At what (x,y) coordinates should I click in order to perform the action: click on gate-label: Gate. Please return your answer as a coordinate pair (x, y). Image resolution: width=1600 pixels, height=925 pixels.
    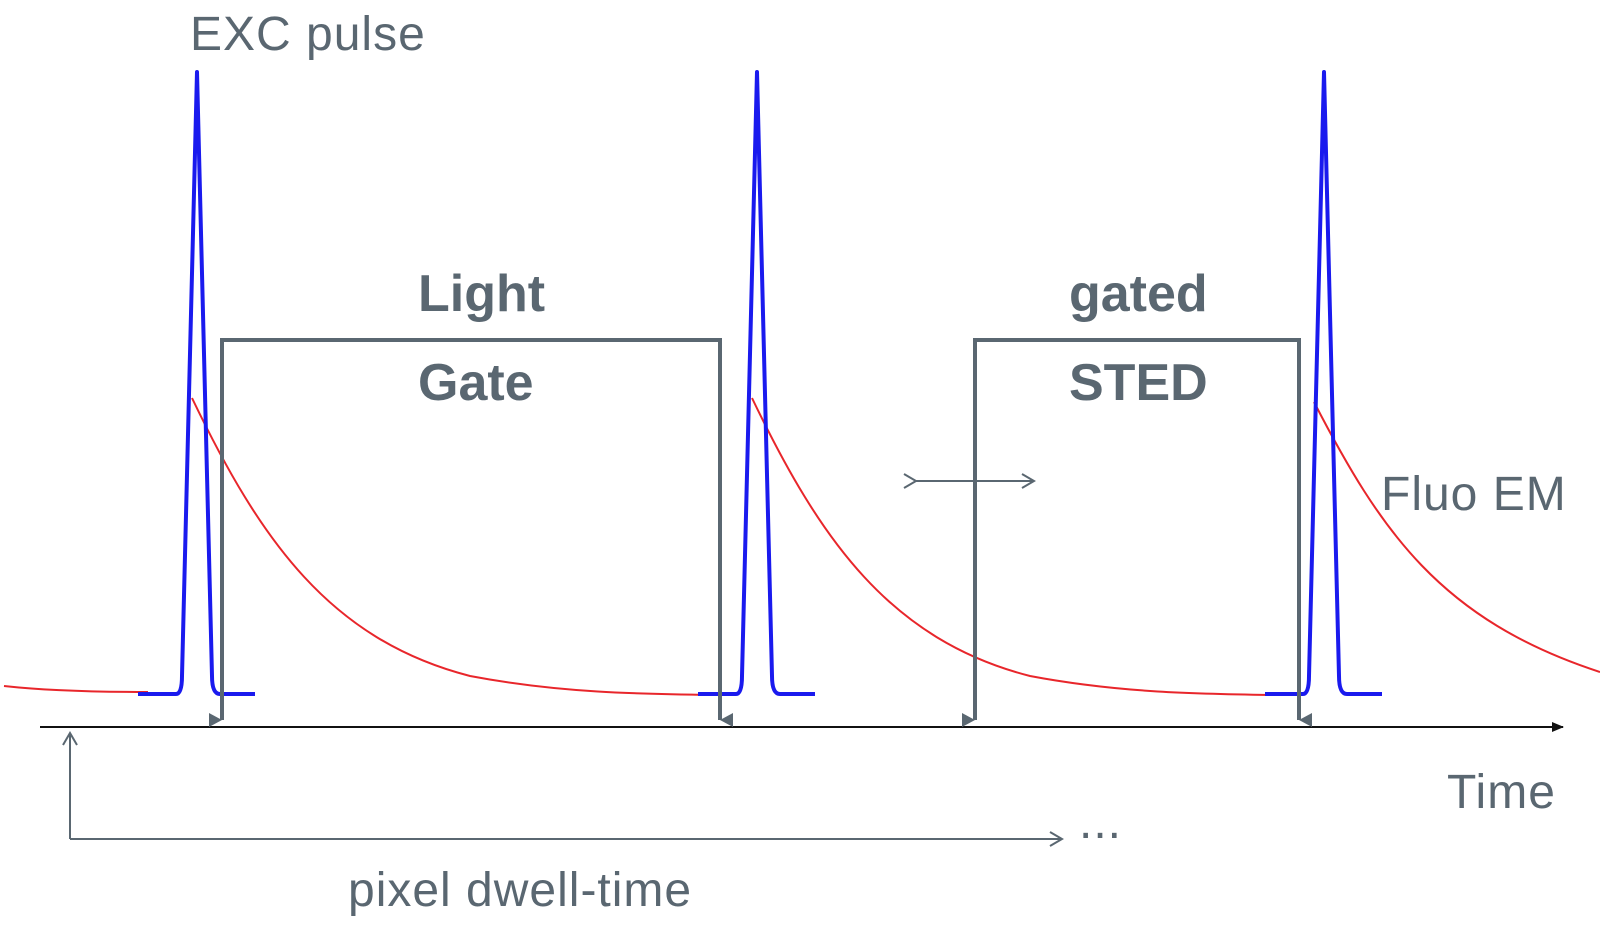
    Looking at the image, I should click on (476, 383).